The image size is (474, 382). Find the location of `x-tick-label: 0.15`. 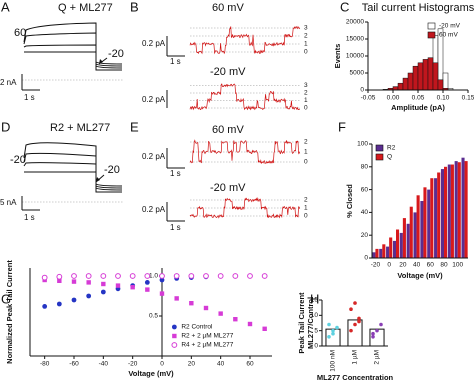

x-tick-label: 0.15 is located at coordinates (468, 98).